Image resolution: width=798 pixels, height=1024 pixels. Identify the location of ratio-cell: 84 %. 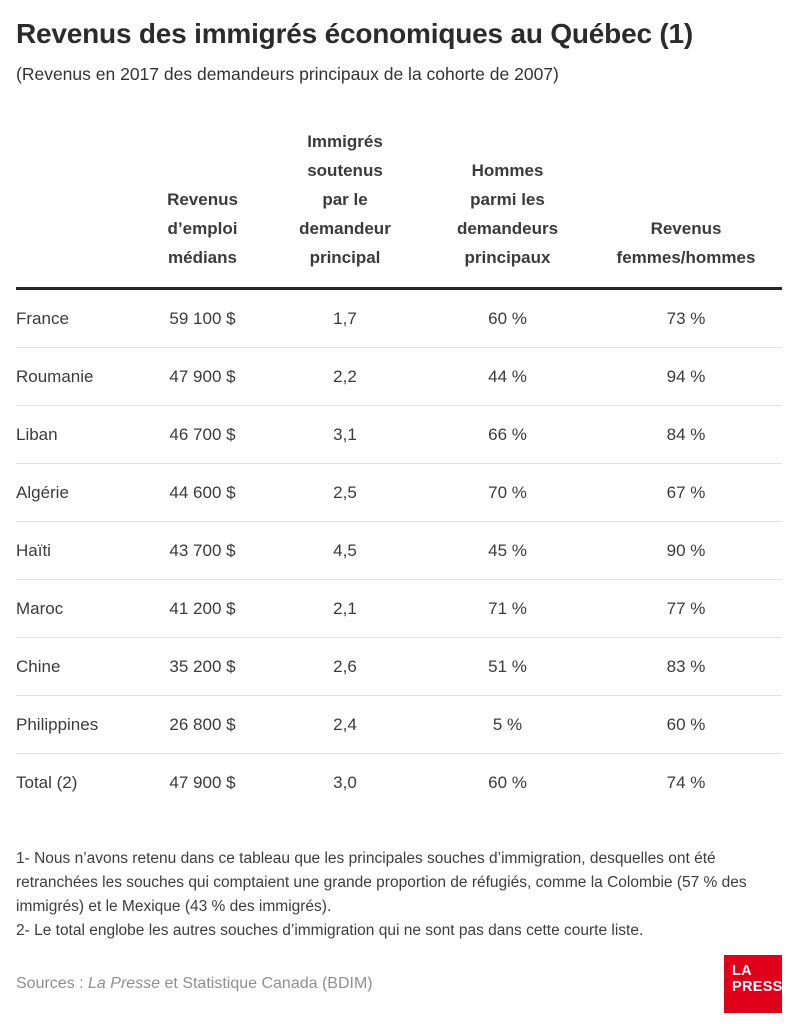
(686, 434).